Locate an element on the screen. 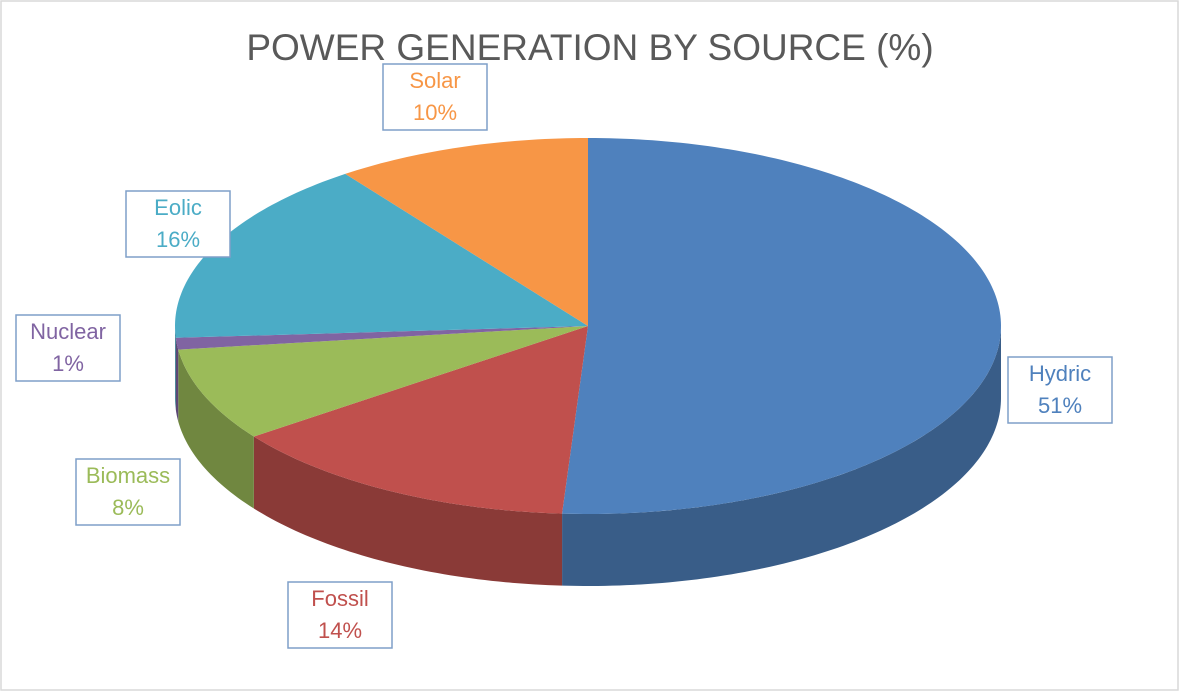  data-label: Solar 10% is located at coordinates (435, 97).